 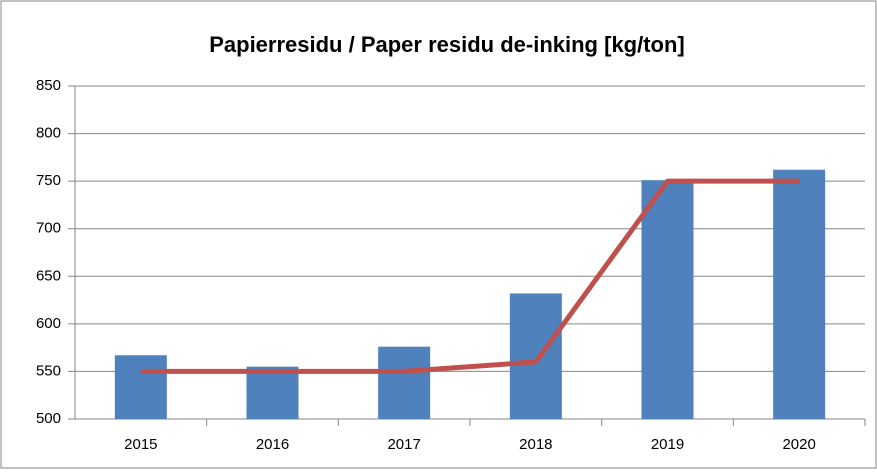 What do you see at coordinates (48, 275) in the screenshot?
I see `y-tick-label: 650` at bounding box center [48, 275].